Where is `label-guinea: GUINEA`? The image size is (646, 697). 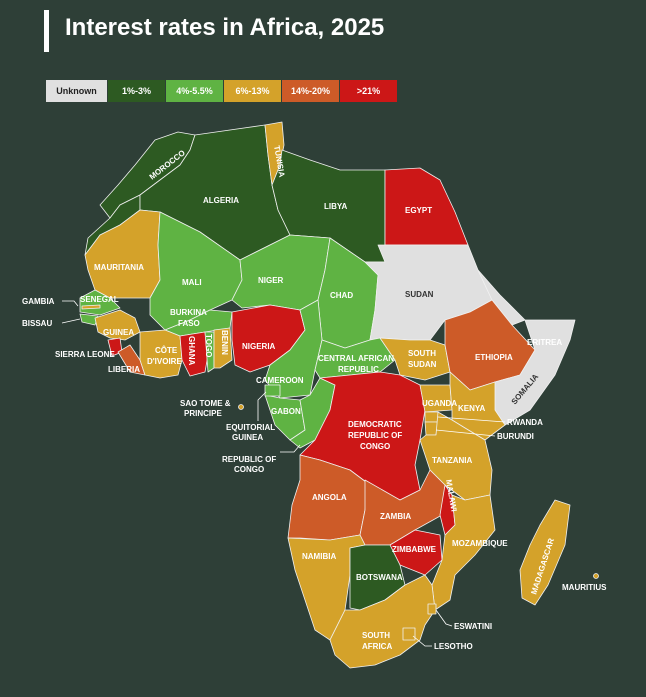 label-guinea: GUINEA is located at coordinates (118, 332).